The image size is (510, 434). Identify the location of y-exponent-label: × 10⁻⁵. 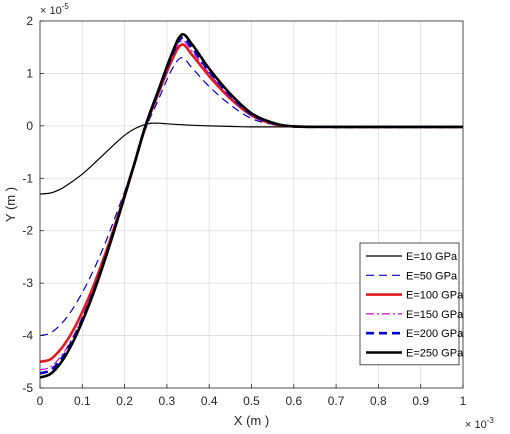
(54, 9).